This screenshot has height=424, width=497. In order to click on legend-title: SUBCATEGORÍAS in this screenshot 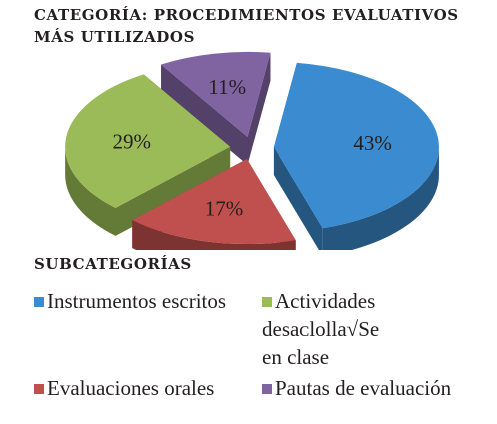, I will do `click(113, 264)`.